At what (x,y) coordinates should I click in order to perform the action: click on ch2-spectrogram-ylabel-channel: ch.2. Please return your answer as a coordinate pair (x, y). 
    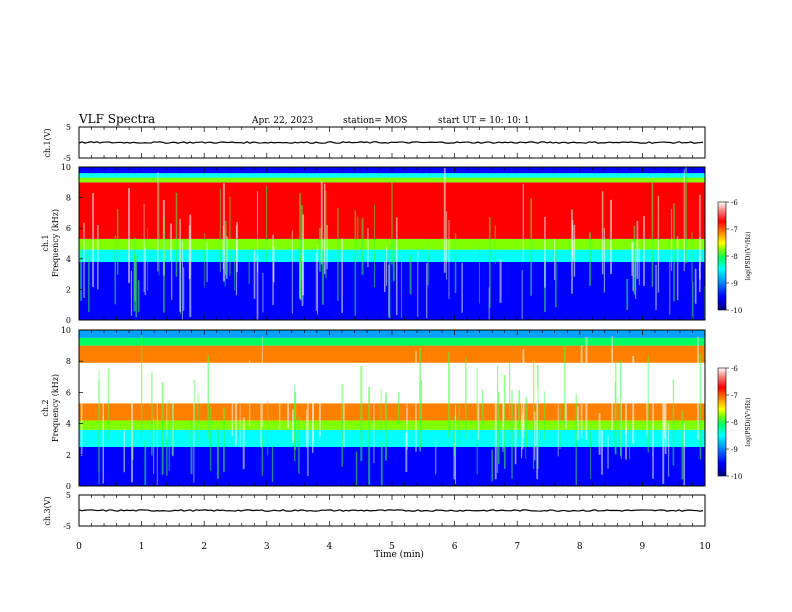
    Looking at the image, I should click on (45, 407).